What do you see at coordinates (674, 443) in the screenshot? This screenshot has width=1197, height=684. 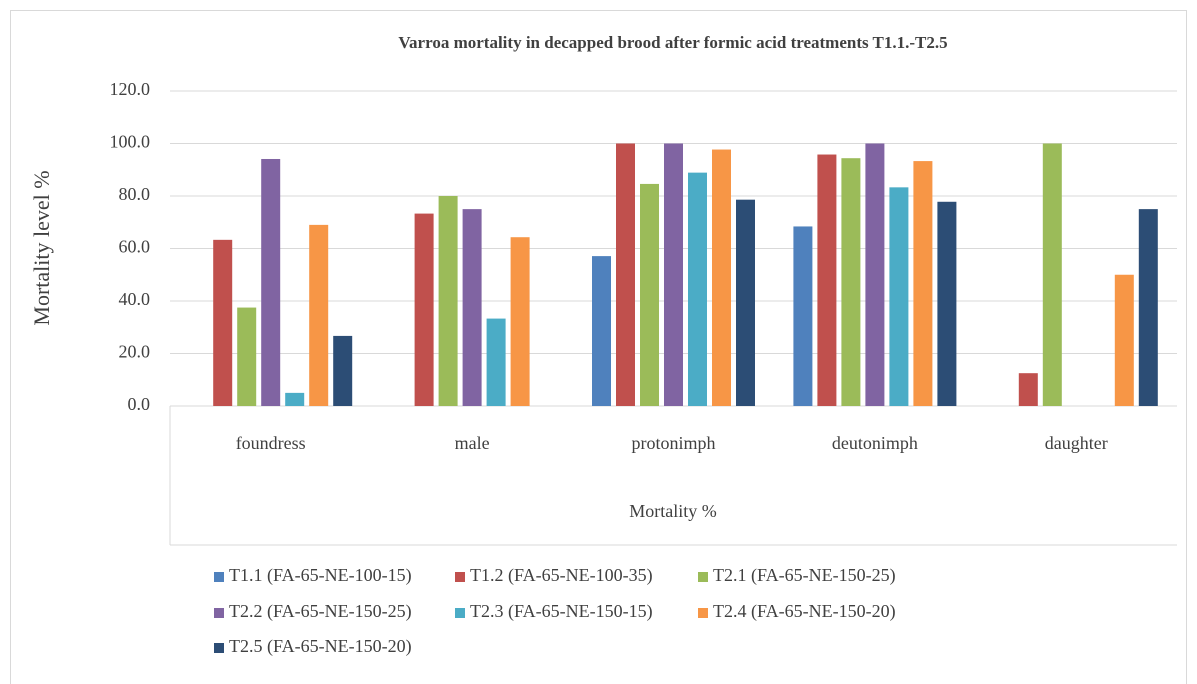 I see `x-tick-label: protonimph` at bounding box center [674, 443].